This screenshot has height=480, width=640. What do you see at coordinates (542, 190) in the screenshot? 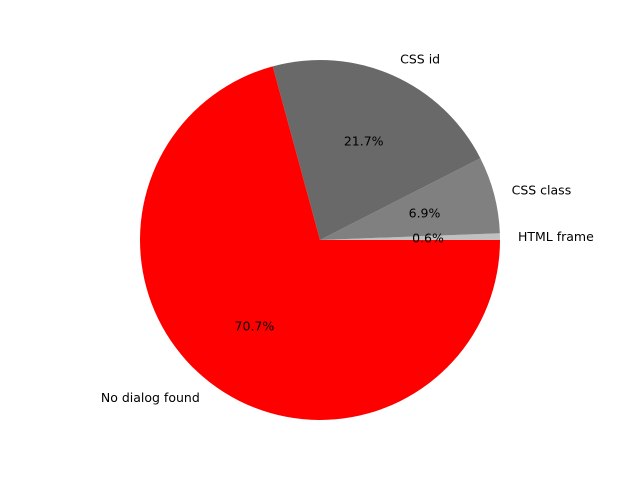
I see `slice-label-1: CSS class` at bounding box center [542, 190].